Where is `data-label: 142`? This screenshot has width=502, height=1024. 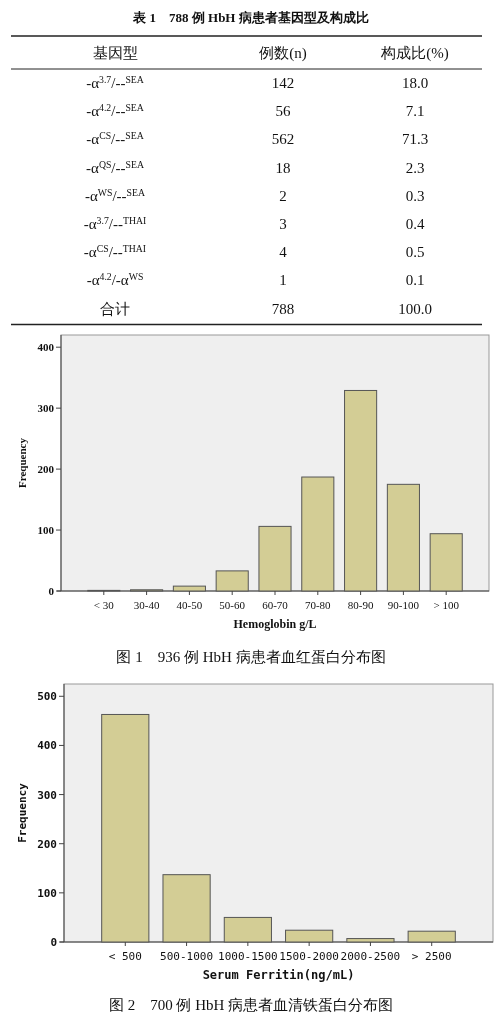 data-label: 142 is located at coordinates (283, 83).